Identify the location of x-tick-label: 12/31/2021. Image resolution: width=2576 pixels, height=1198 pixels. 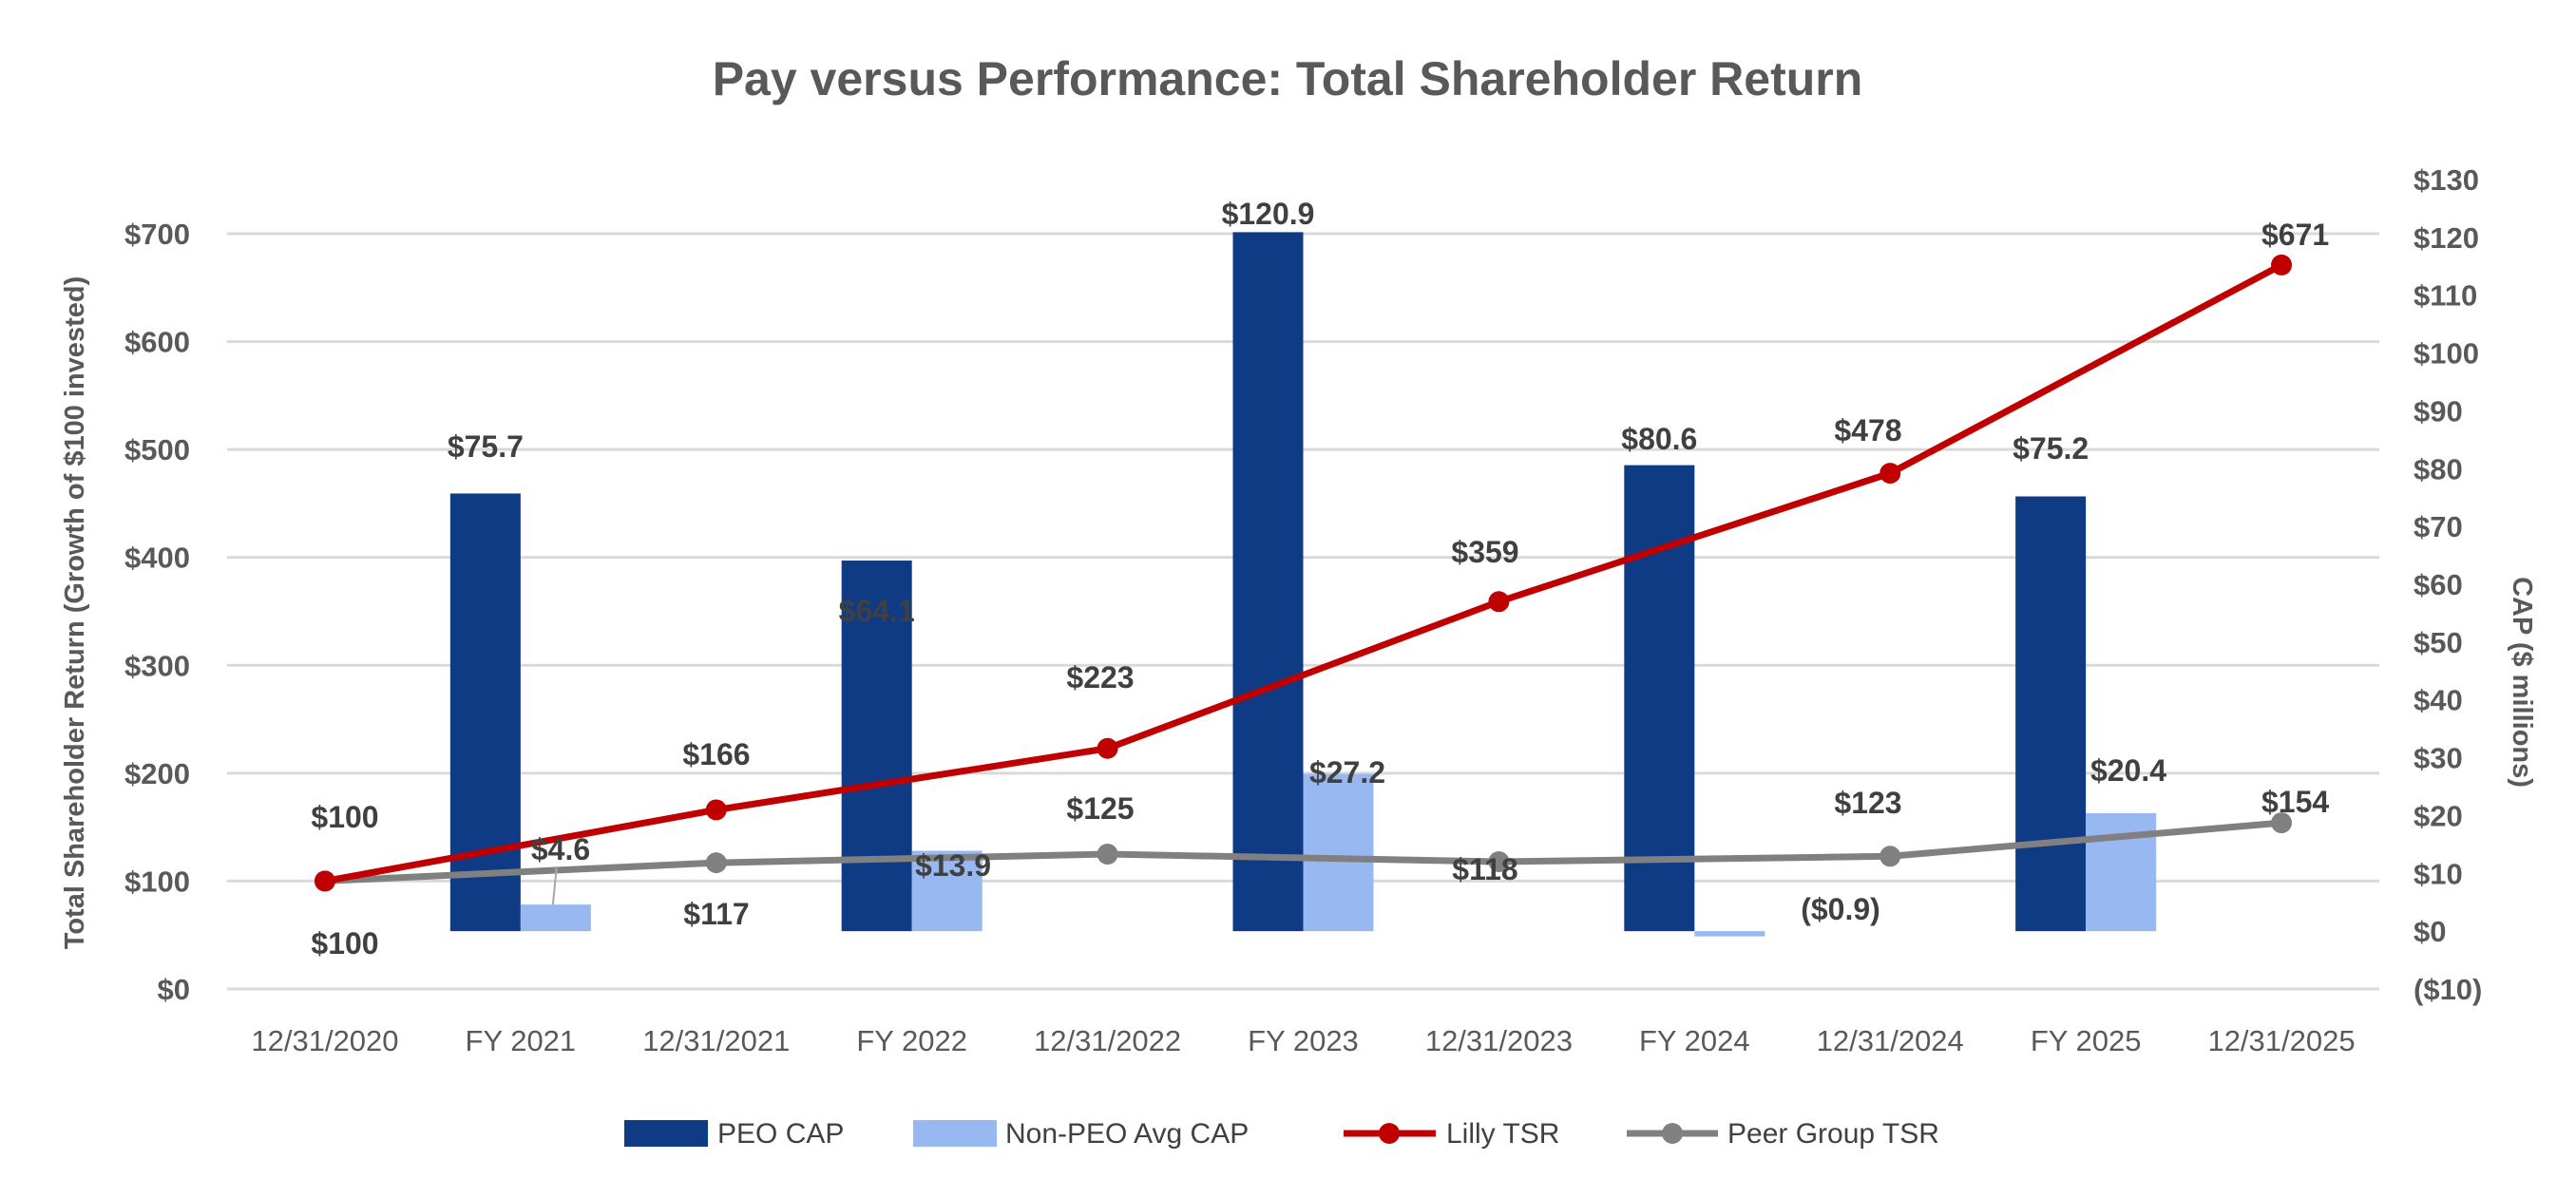
(716, 1040).